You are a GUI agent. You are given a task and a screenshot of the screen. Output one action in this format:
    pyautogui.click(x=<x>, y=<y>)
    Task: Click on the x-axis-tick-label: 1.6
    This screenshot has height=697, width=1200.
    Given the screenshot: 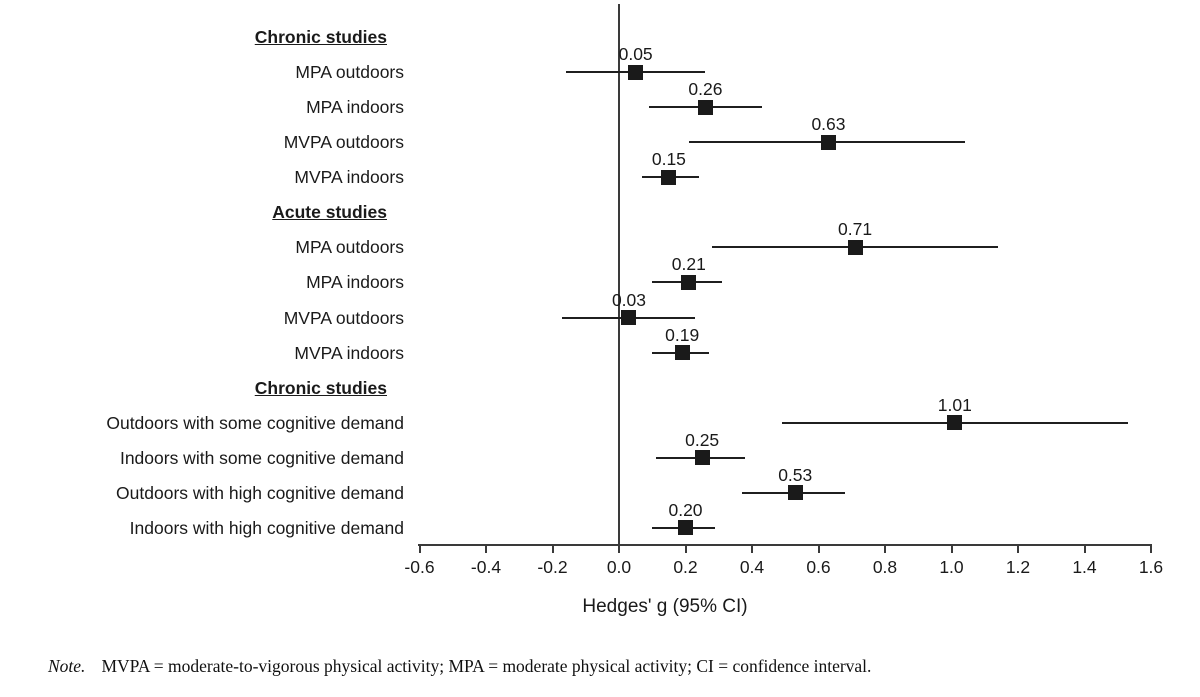 What is the action you would take?
    pyautogui.click(x=1151, y=567)
    